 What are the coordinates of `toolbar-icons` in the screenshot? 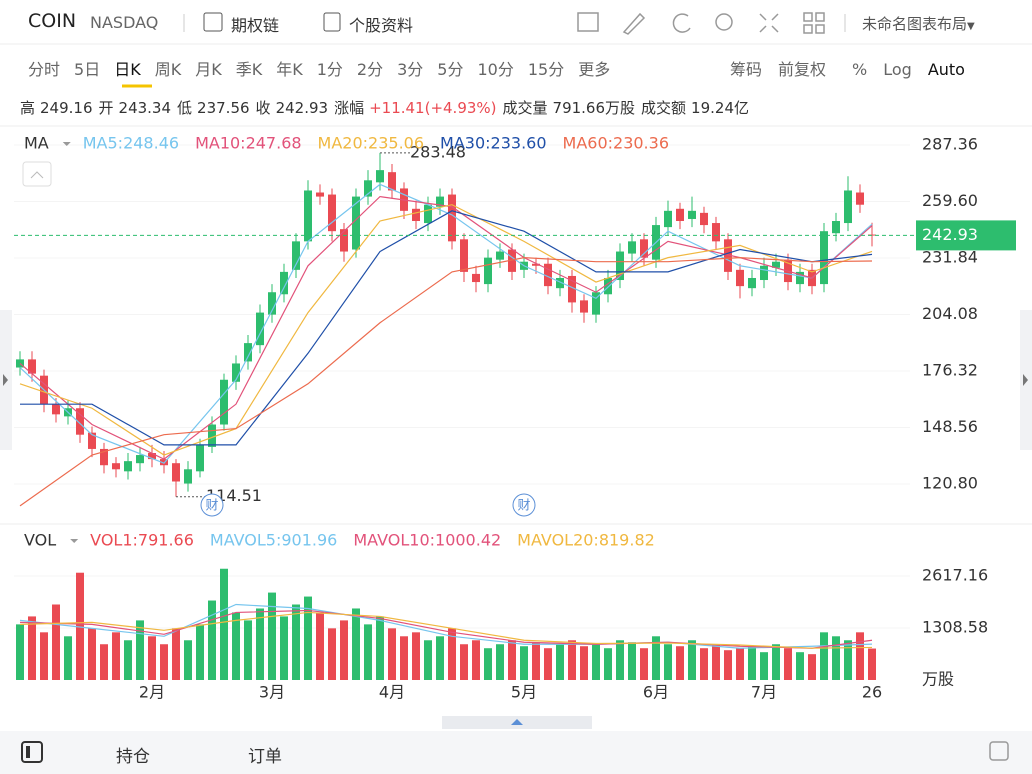 It's located at (701, 23).